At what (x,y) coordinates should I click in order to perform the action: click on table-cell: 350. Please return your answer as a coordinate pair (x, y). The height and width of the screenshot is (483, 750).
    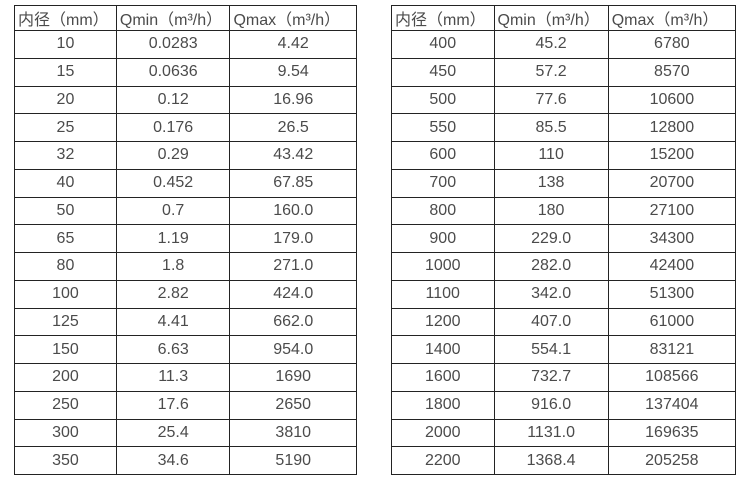
    Looking at the image, I should click on (65, 460).